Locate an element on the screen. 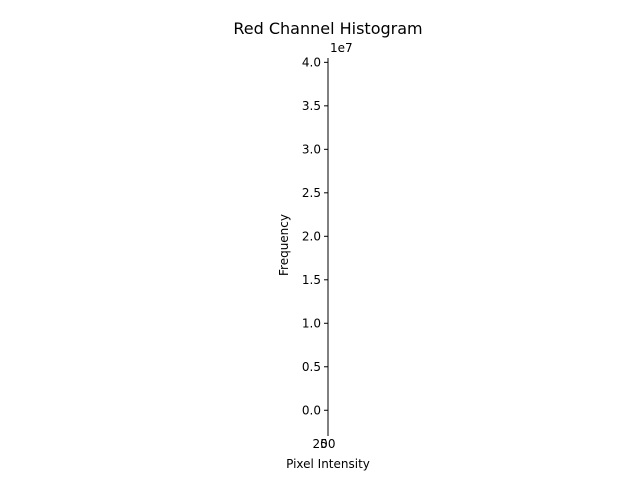  x-ticks: 0 250 is located at coordinates (324, 441).